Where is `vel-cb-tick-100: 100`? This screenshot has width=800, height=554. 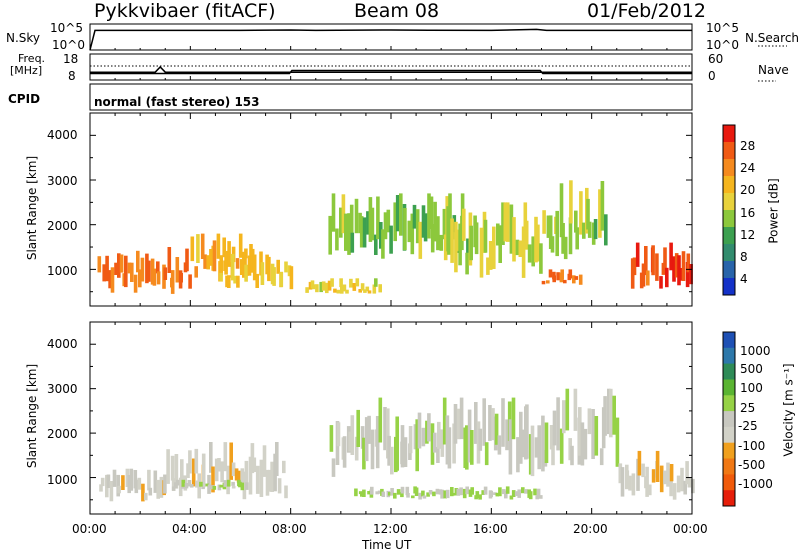
vel-cb-tick-100: 100 is located at coordinates (751, 388).